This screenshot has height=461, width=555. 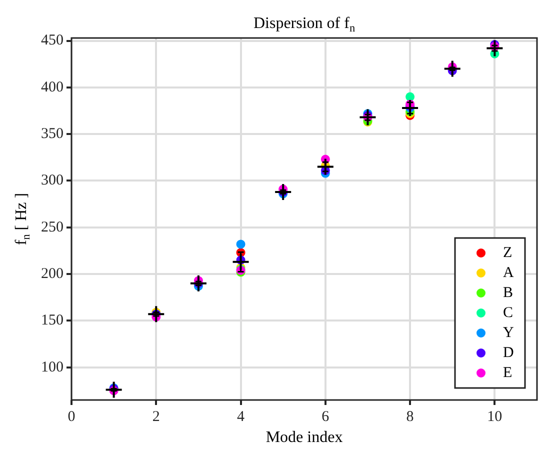 I want to click on legend-label: B, so click(x=508, y=292).